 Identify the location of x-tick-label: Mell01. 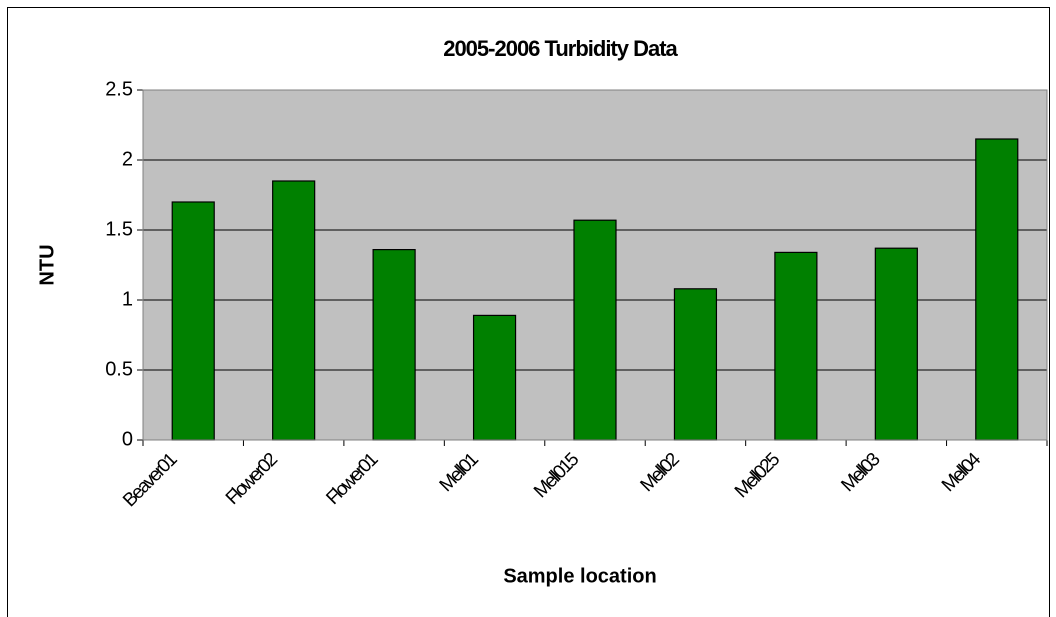
(459, 472).